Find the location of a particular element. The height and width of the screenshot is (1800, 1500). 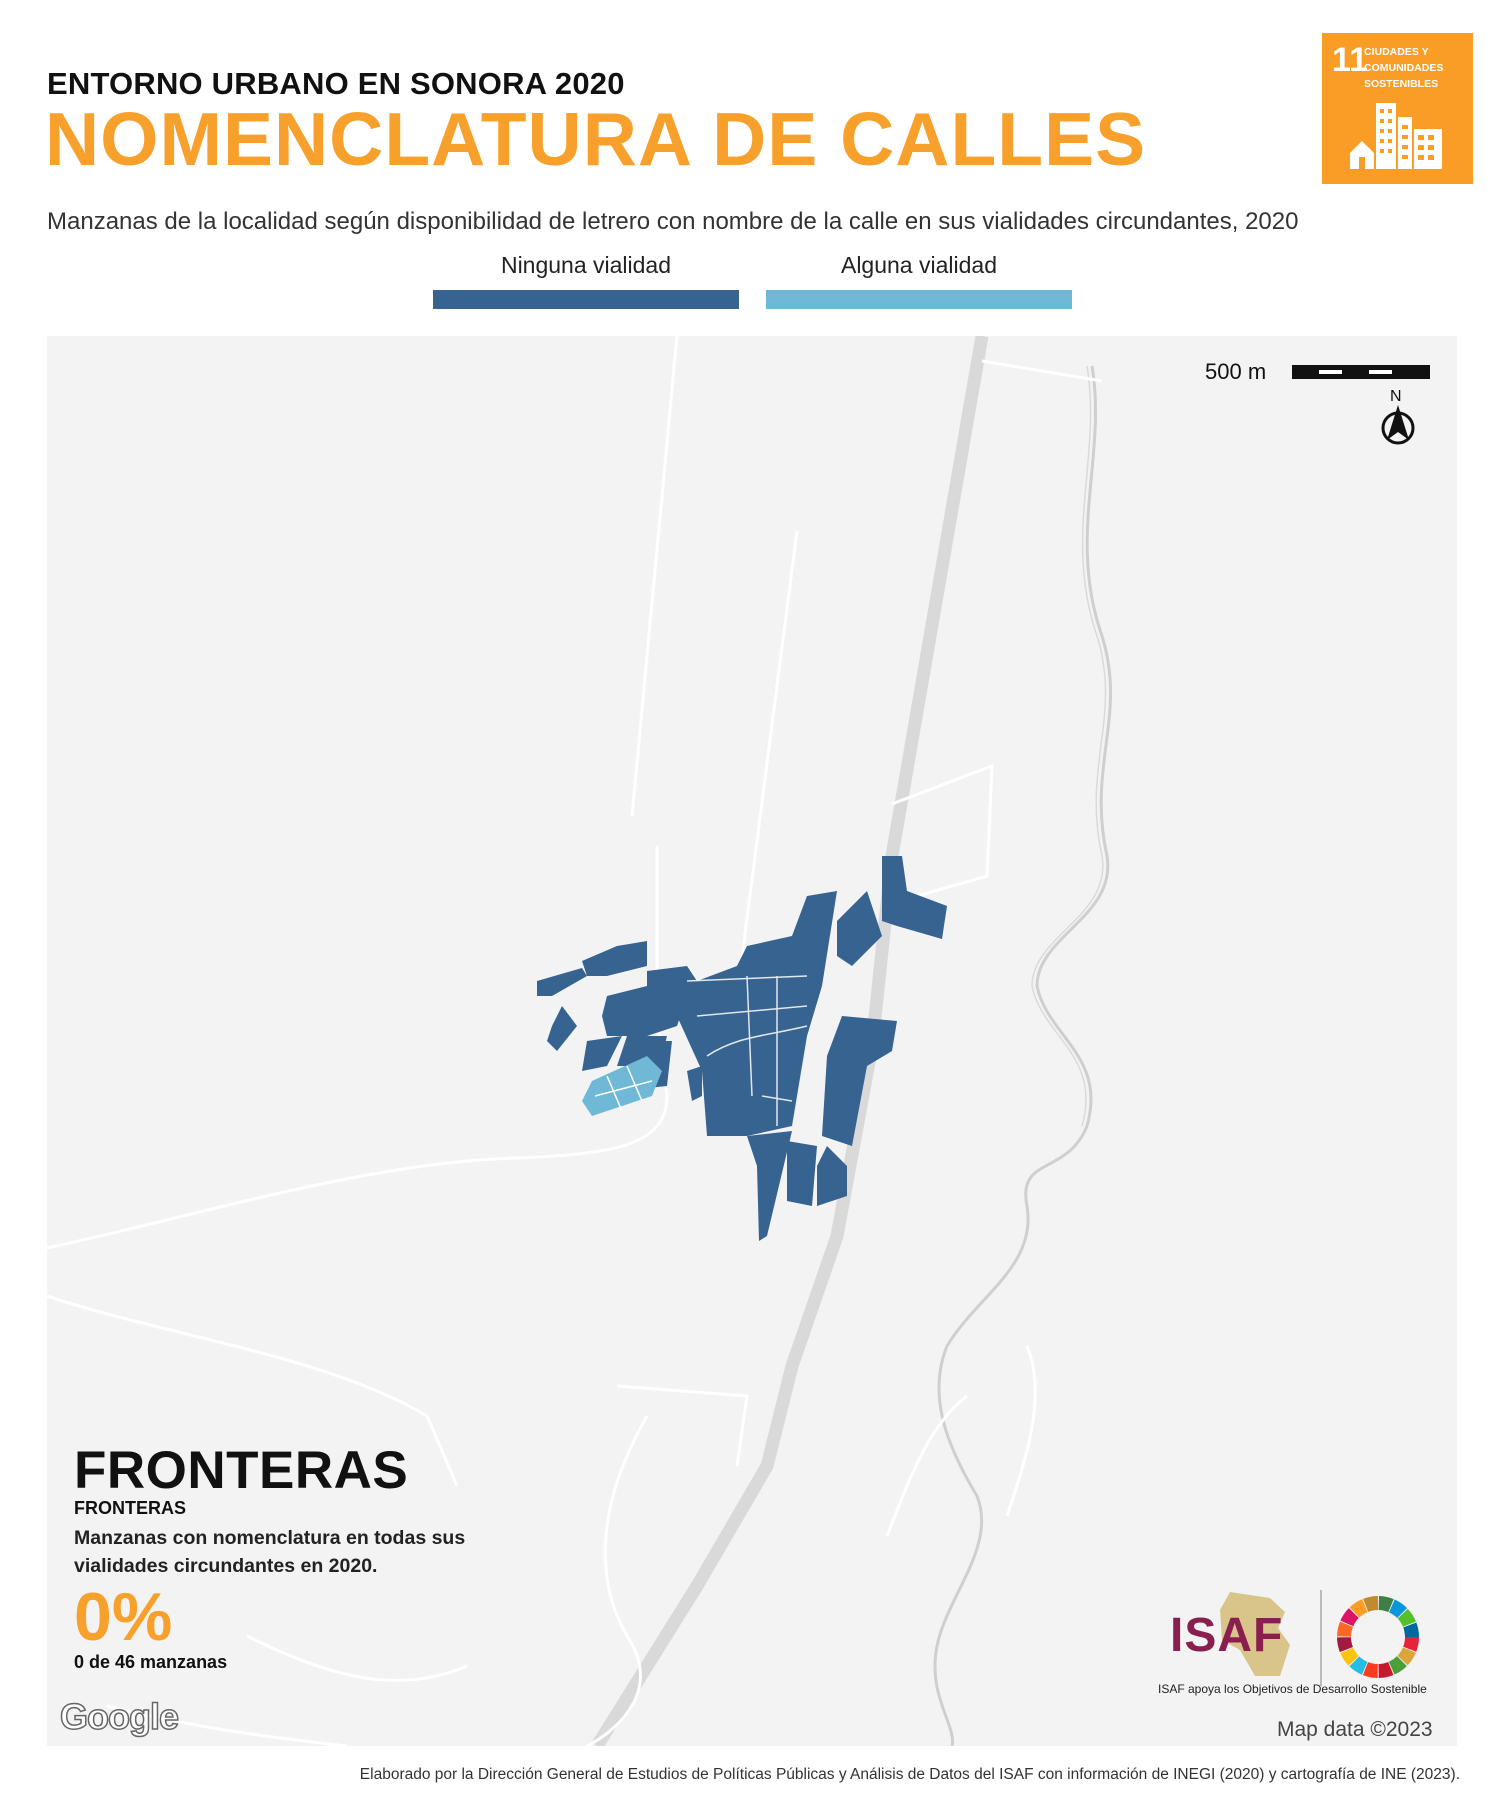

city-buildings-icon is located at coordinates (1396, 136).